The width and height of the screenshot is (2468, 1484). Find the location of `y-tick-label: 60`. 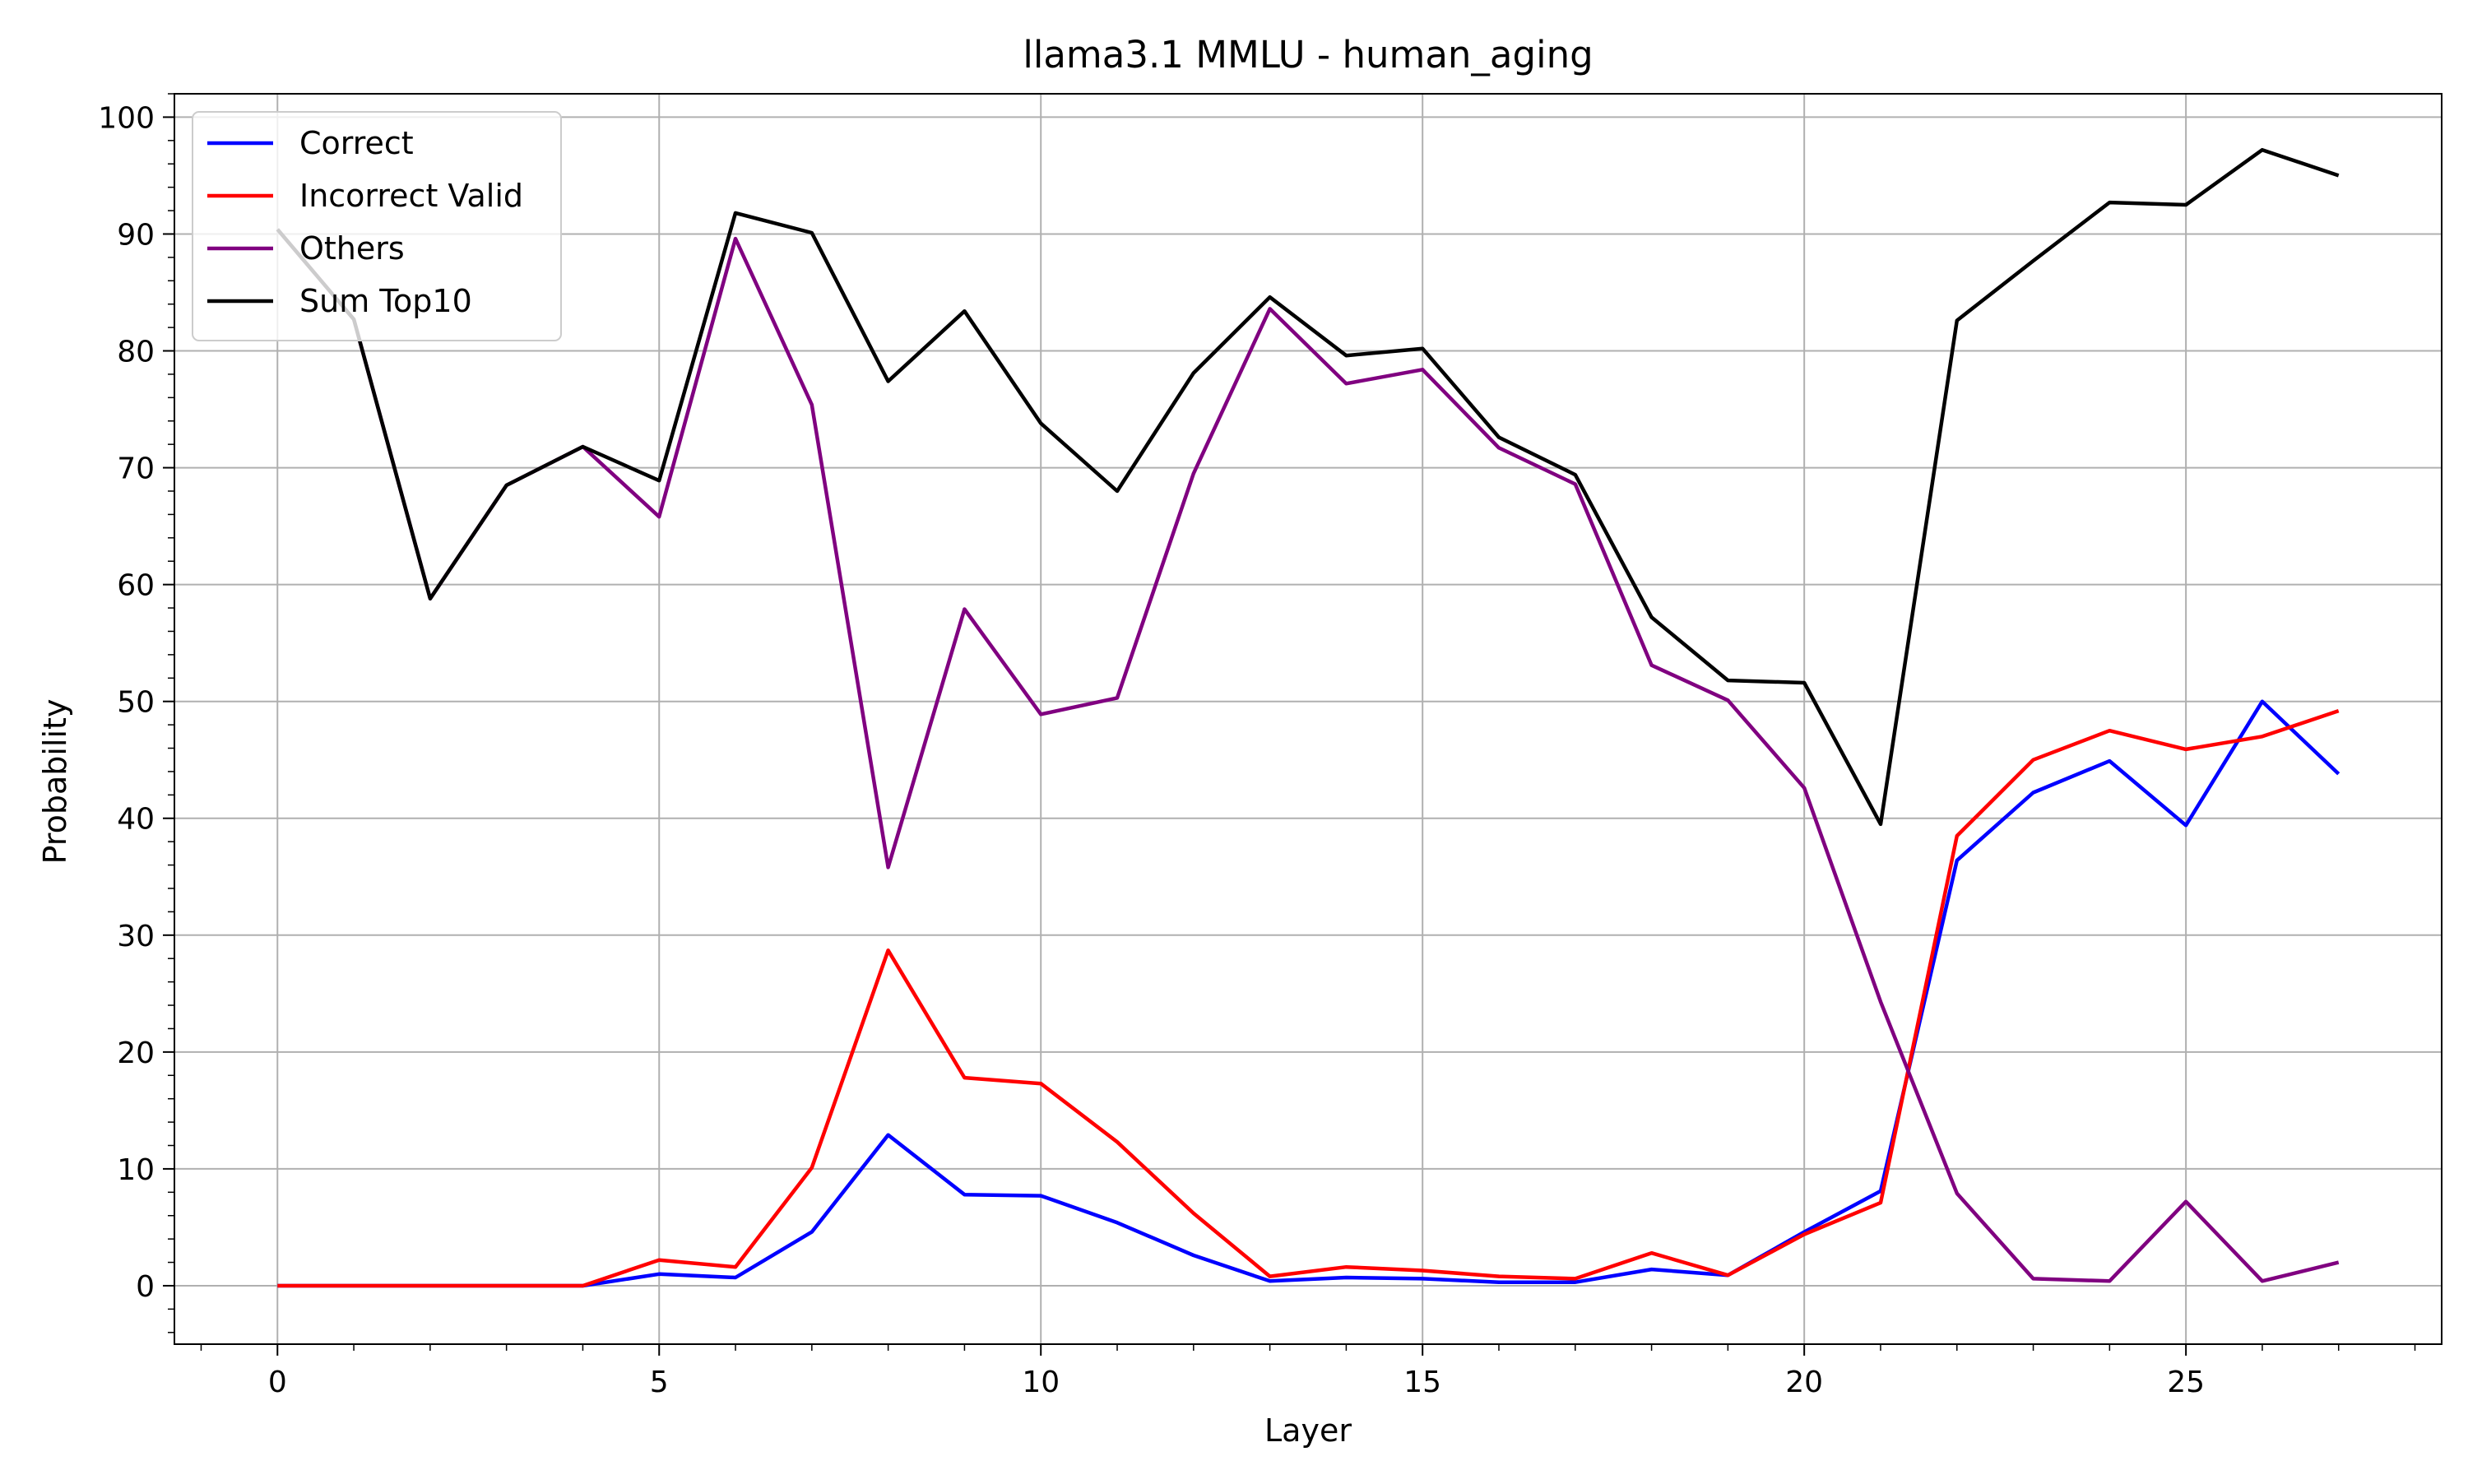

y-tick-label: 60 is located at coordinates (136, 586).